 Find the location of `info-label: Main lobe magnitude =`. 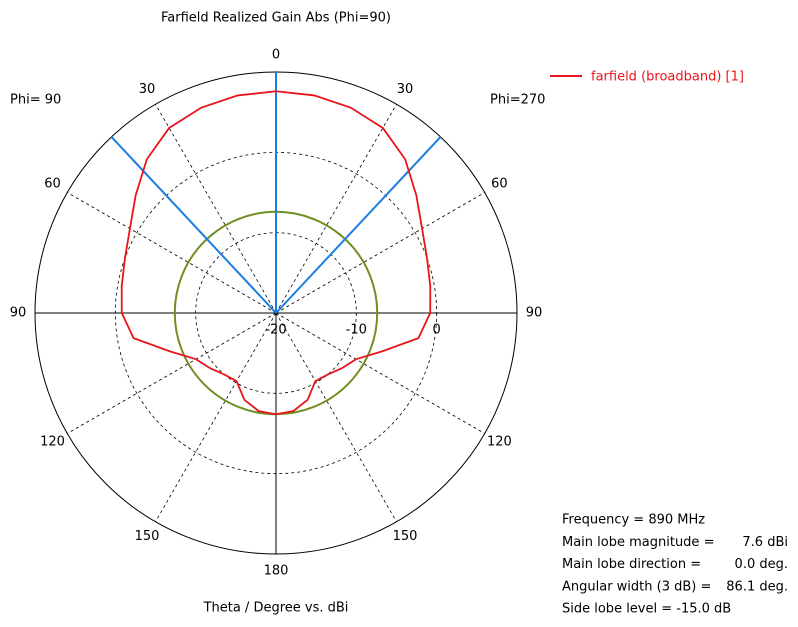

info-label: Main lobe magnitude = is located at coordinates (638, 542).